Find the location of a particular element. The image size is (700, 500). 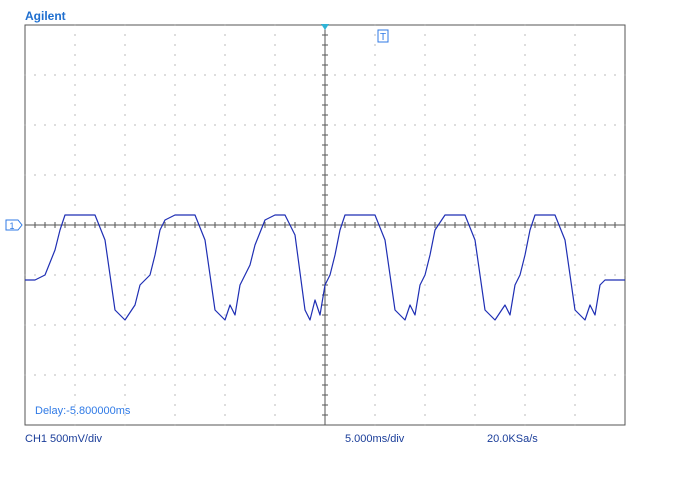

brand-logo: Agilent is located at coordinates (45, 16).